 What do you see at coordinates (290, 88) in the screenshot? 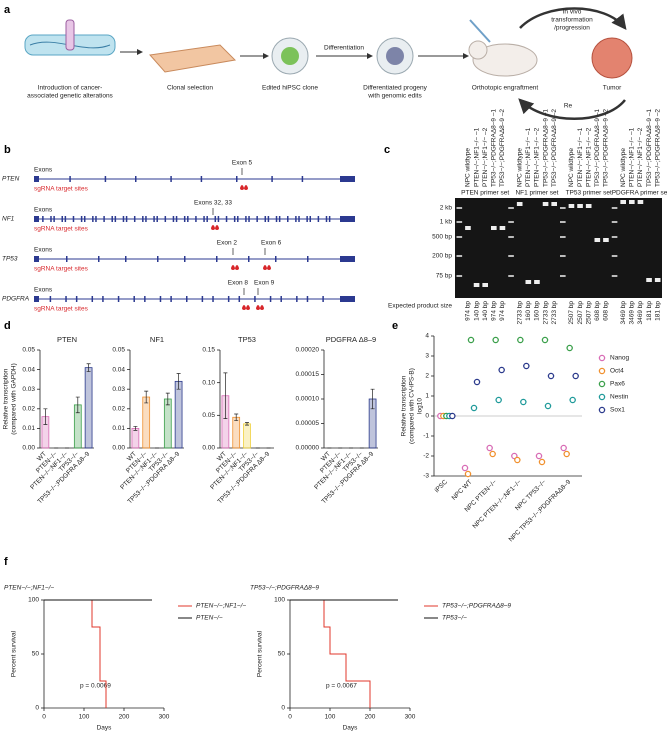
I see `step-label: Edited hiPSC clone` at bounding box center [290, 88].